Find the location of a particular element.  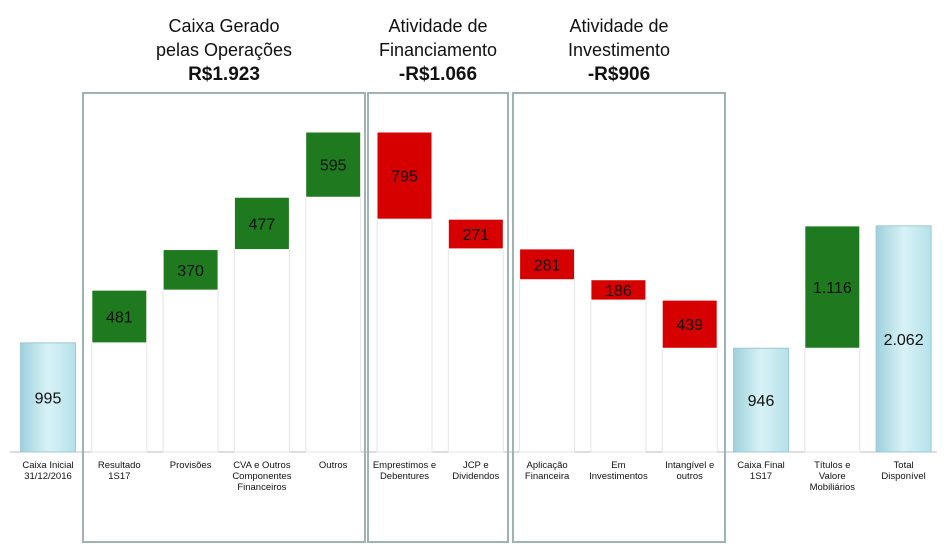

value-label: 795 is located at coordinates (404, 177).